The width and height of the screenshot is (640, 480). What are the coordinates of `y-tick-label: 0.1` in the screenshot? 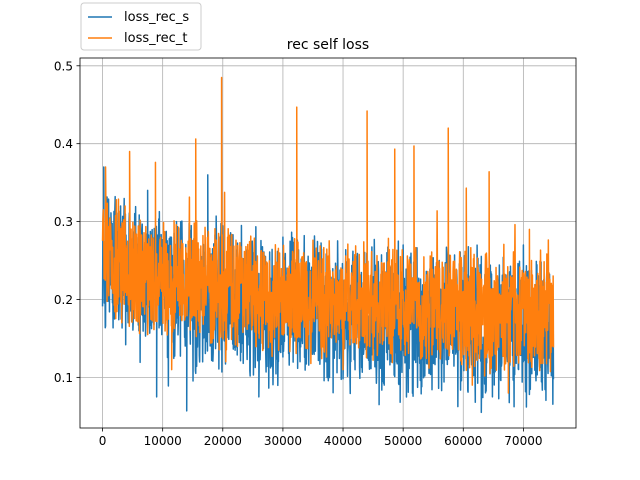 It's located at (63, 378).